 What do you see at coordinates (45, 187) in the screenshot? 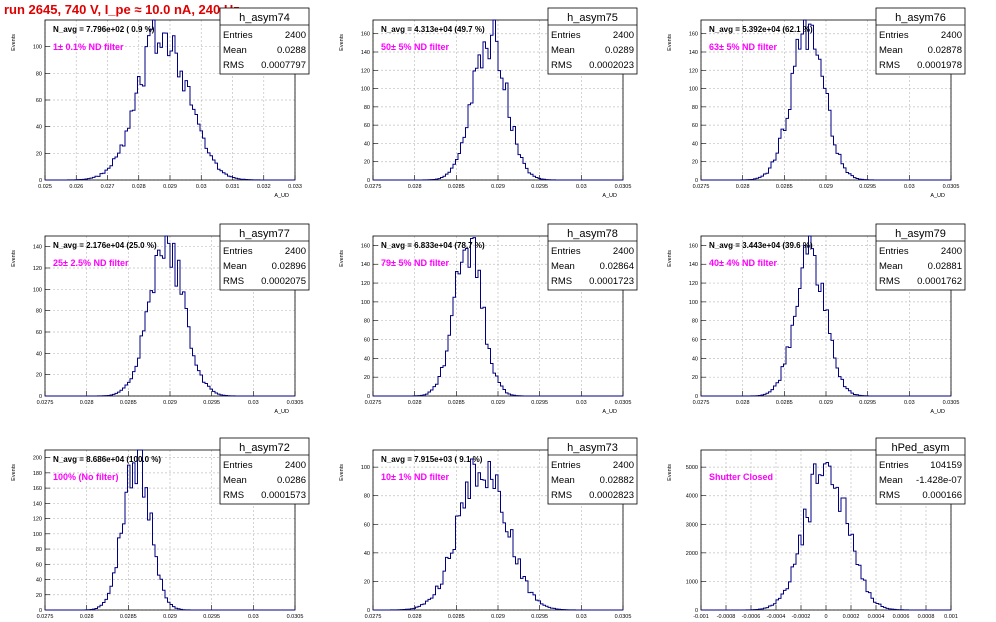
I see `x-tick-label: 0.025` at bounding box center [45, 187].